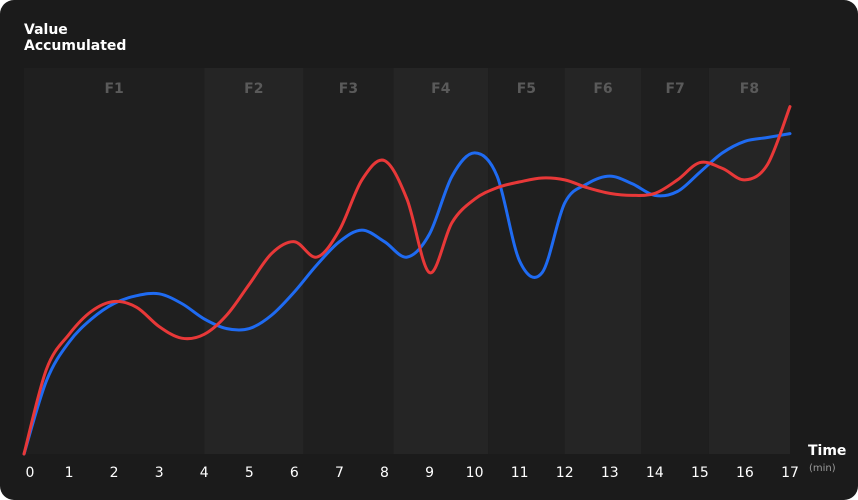 This screenshot has height=500, width=858. I want to click on band-f7, so click(675, 261).